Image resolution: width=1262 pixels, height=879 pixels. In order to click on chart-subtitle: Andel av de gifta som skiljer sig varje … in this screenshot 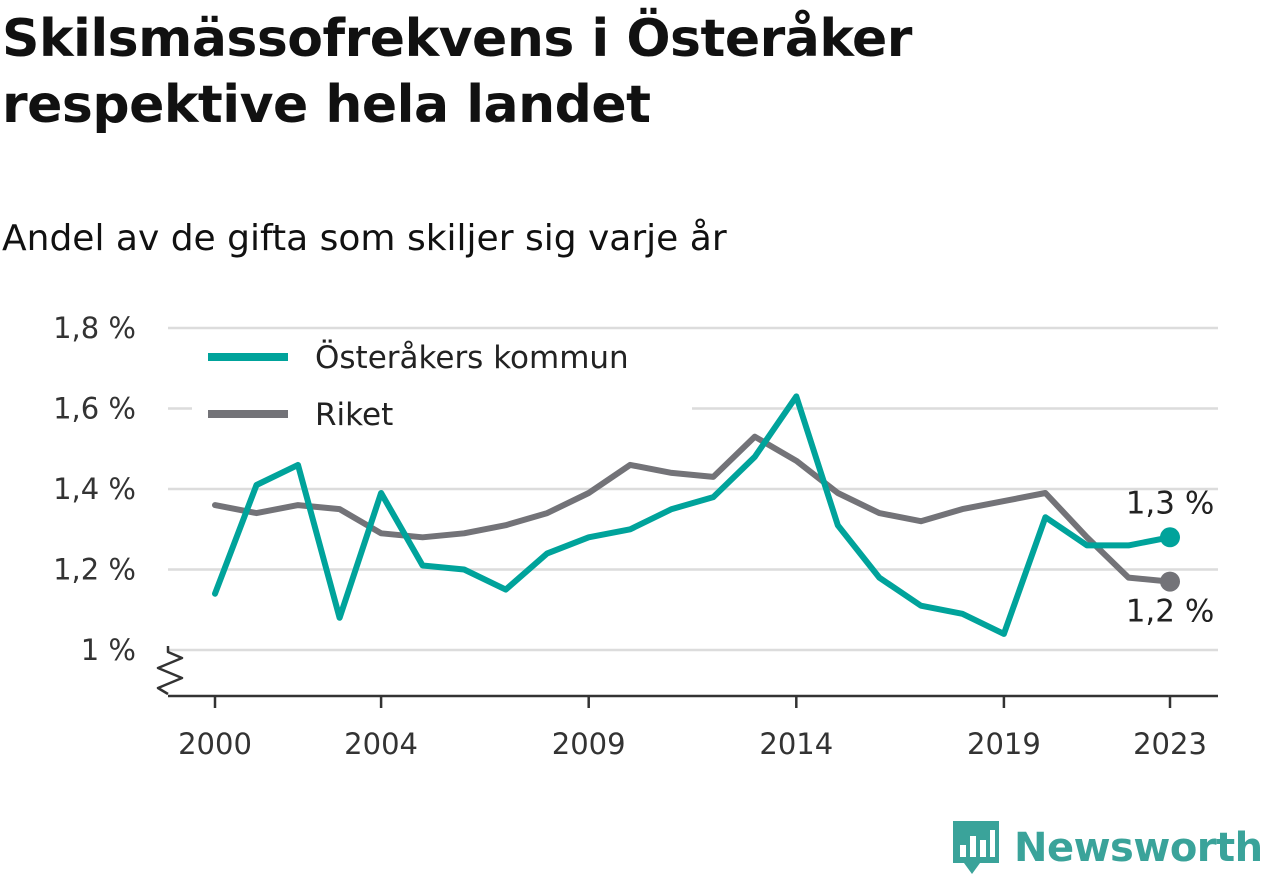, I will do `click(364, 238)`.